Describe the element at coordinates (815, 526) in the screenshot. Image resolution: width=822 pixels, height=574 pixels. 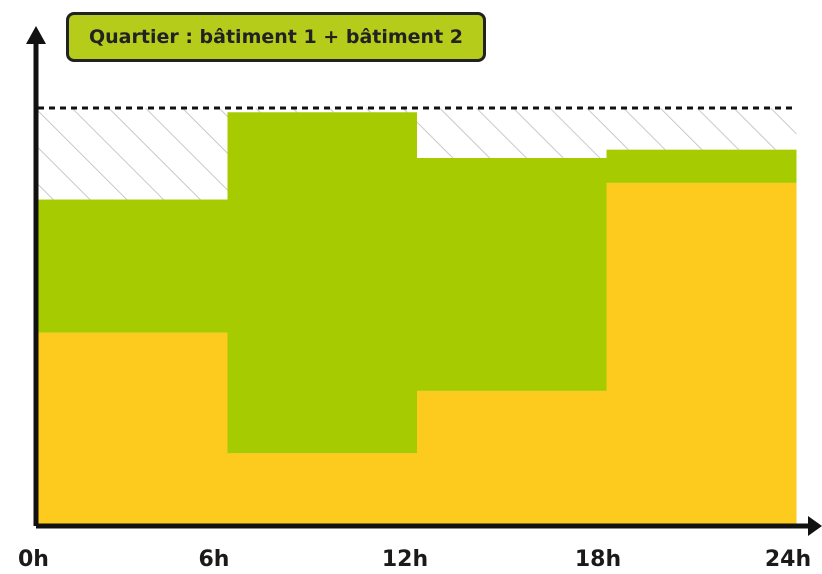
I see `x-axis-arrow-icon` at that location.